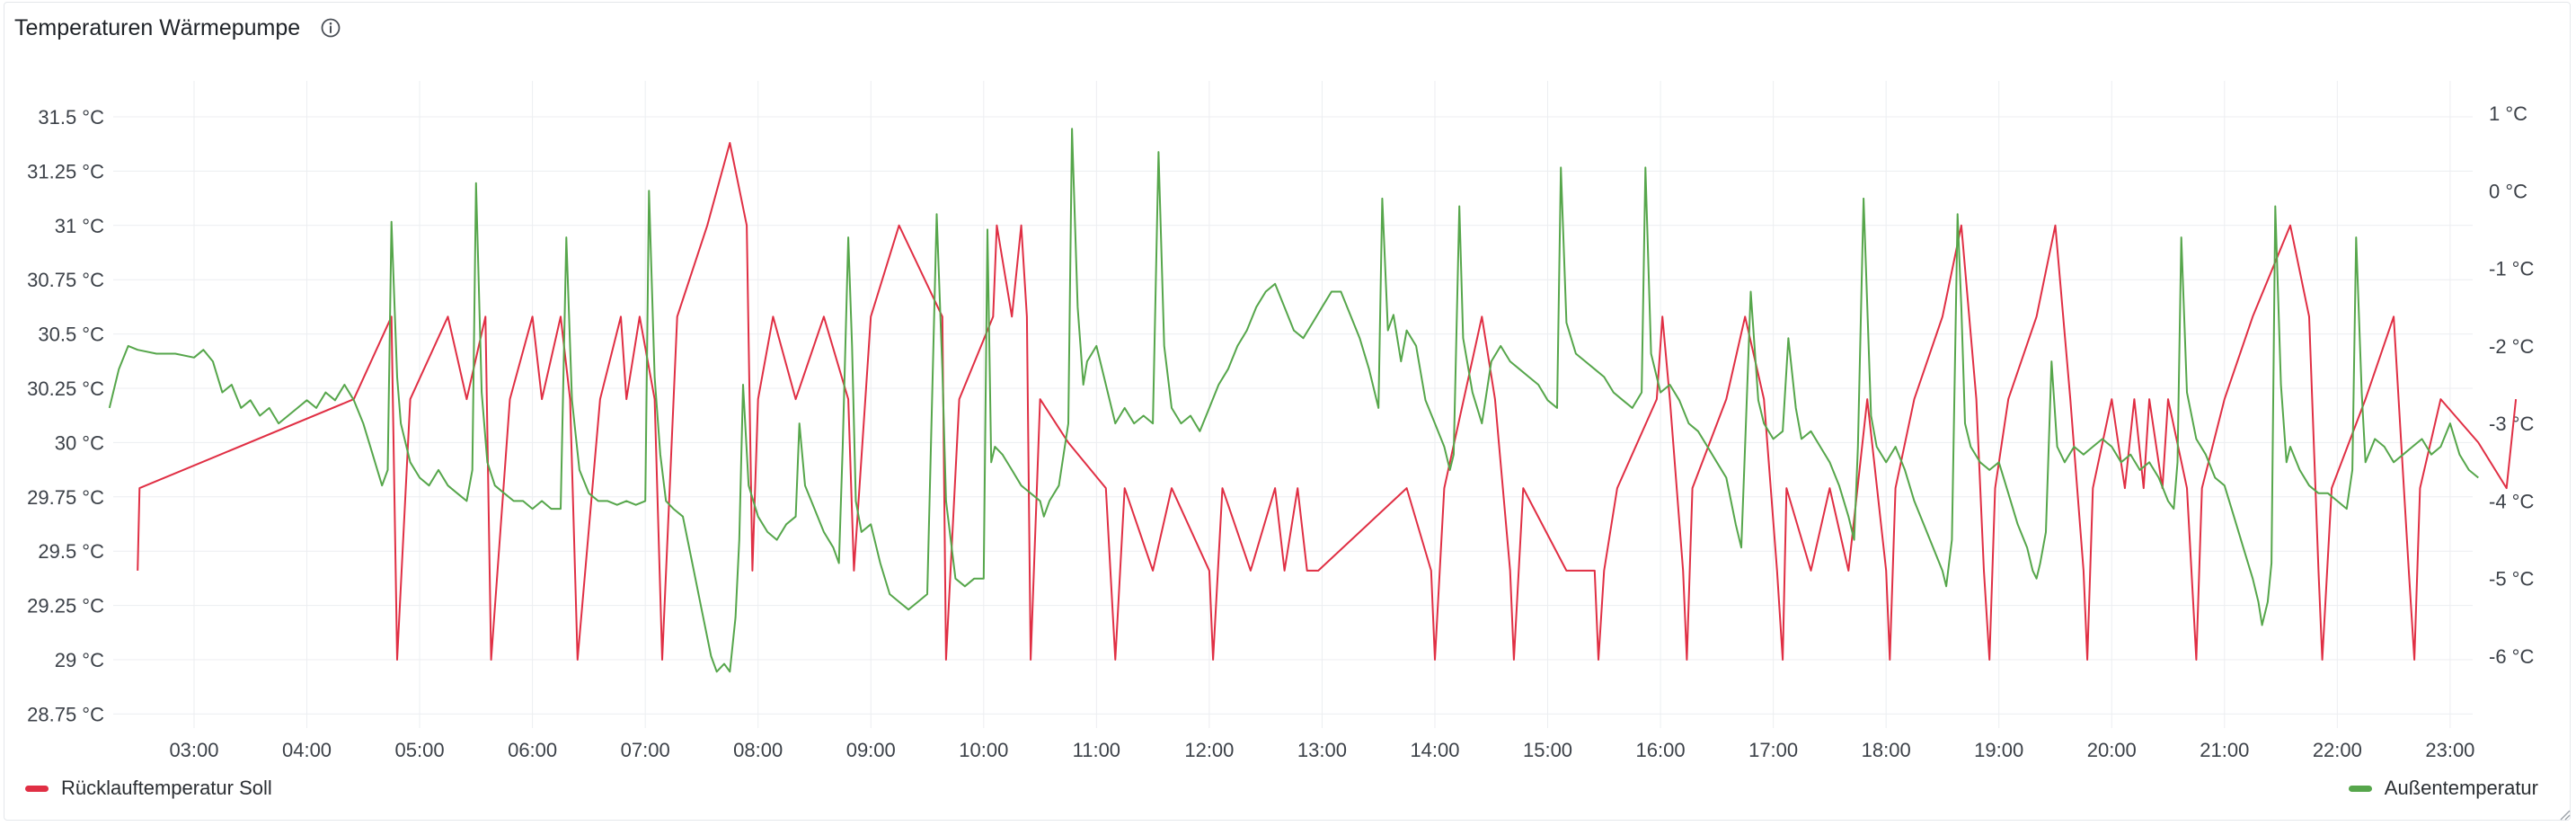  Describe the element at coordinates (2511, 269) in the screenshot. I see `y-right-tick-label: -1 °C` at that location.